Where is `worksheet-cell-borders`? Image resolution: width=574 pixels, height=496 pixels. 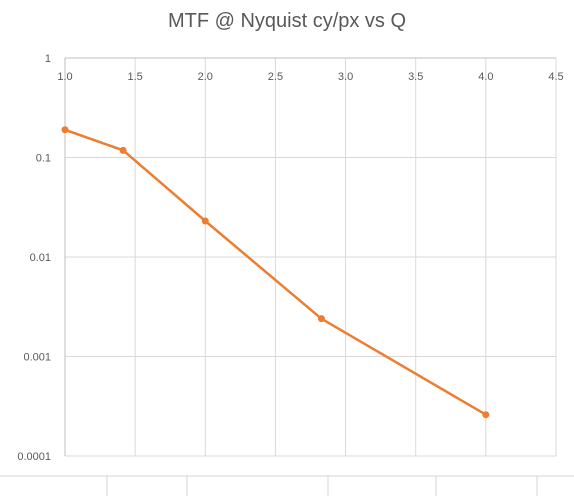
worksheet-cell-borders is located at coordinates (287, 485).